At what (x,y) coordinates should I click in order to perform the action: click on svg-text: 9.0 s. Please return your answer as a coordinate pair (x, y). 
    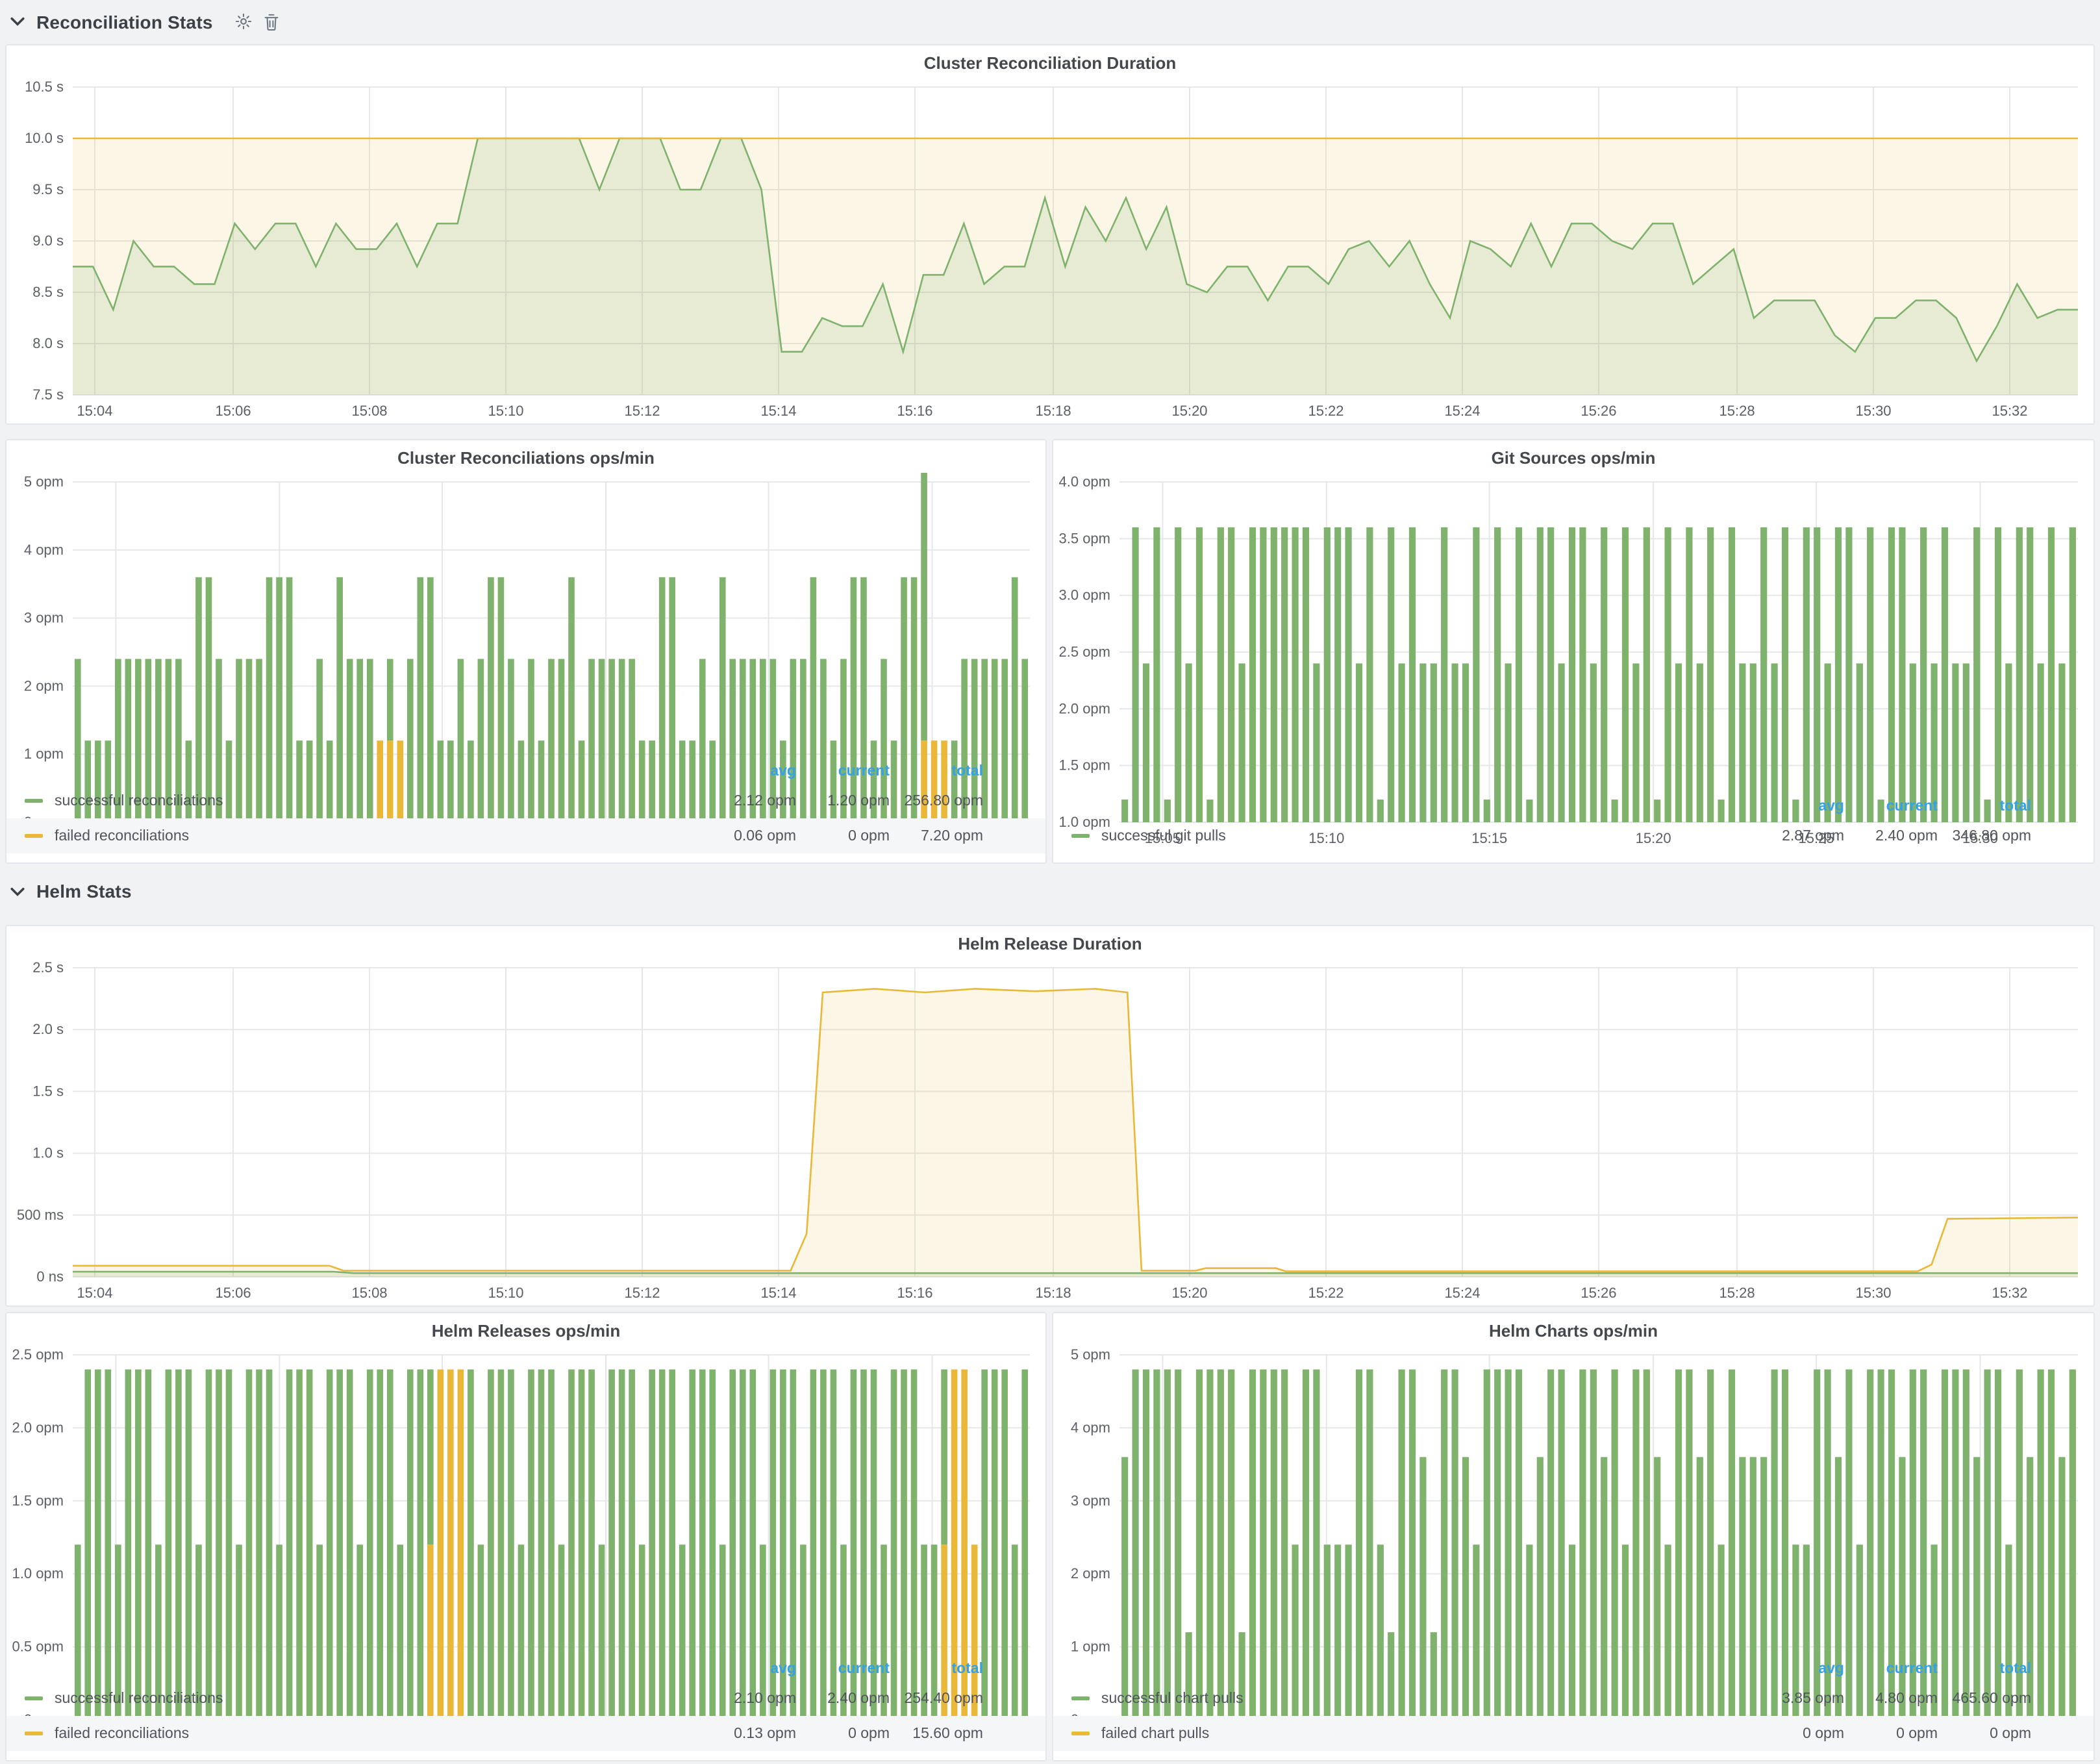
    Looking at the image, I should click on (48, 241).